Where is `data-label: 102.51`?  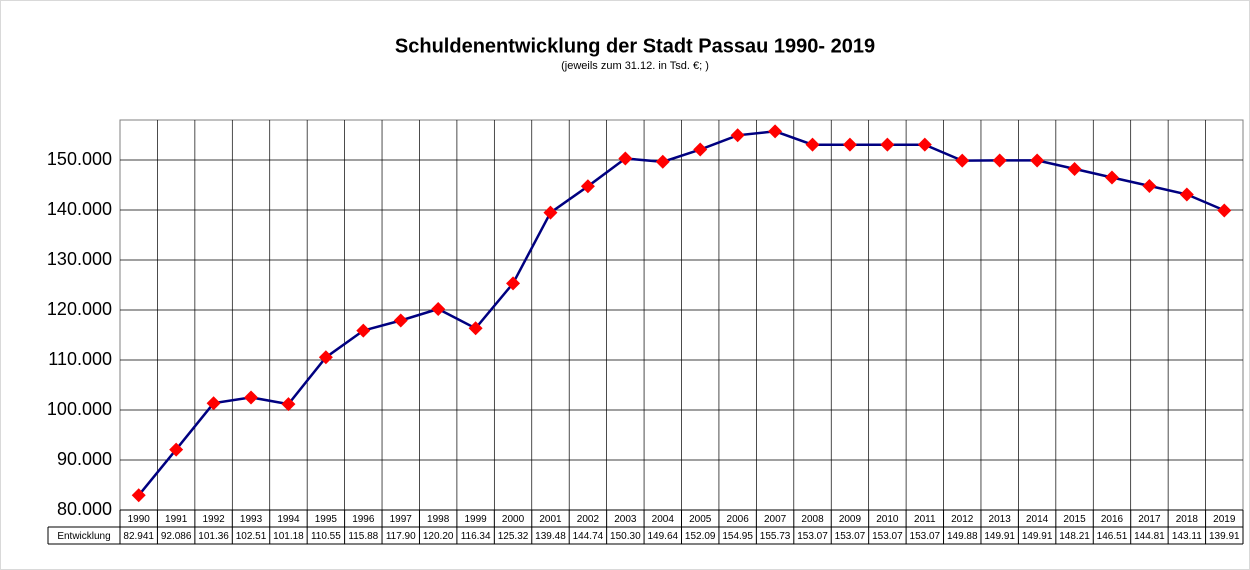
data-label: 102.51 is located at coordinates (251, 536).